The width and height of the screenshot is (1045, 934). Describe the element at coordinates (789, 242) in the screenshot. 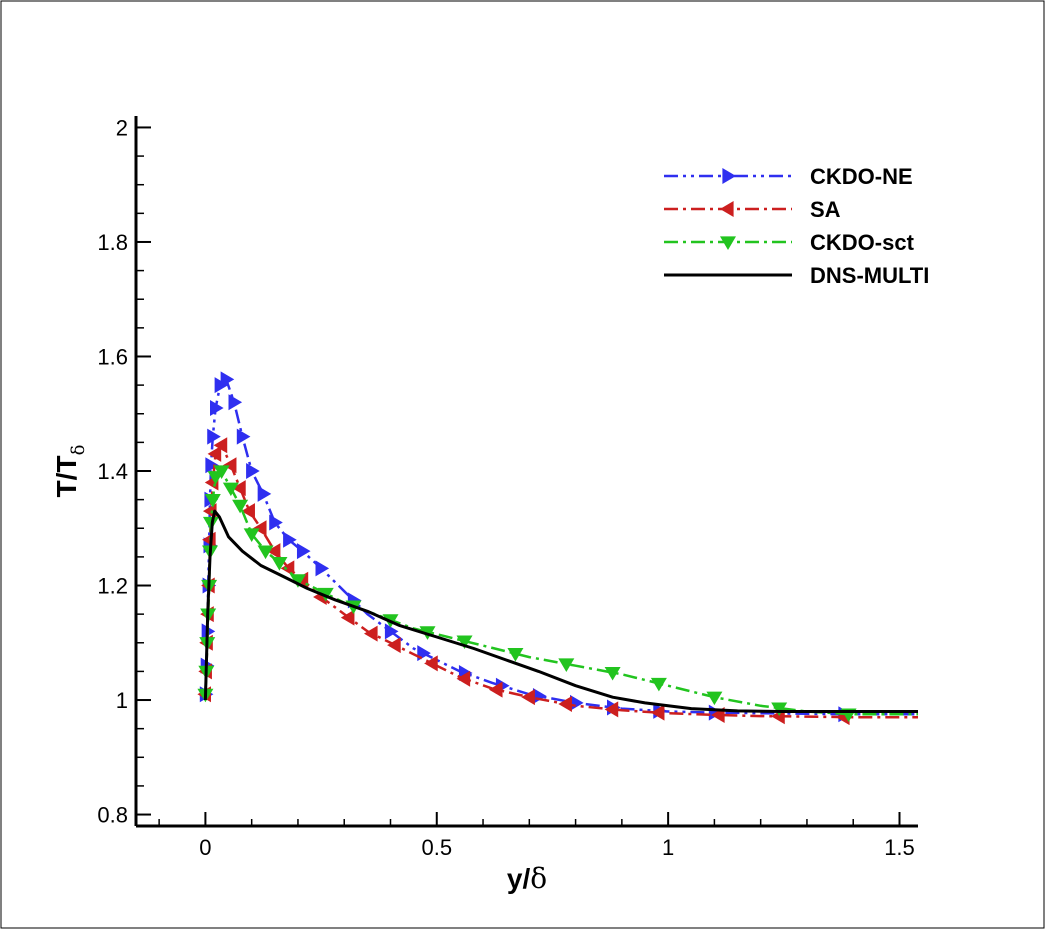

I see `legend-item-ckdo-sct: CKDO-sct` at that location.